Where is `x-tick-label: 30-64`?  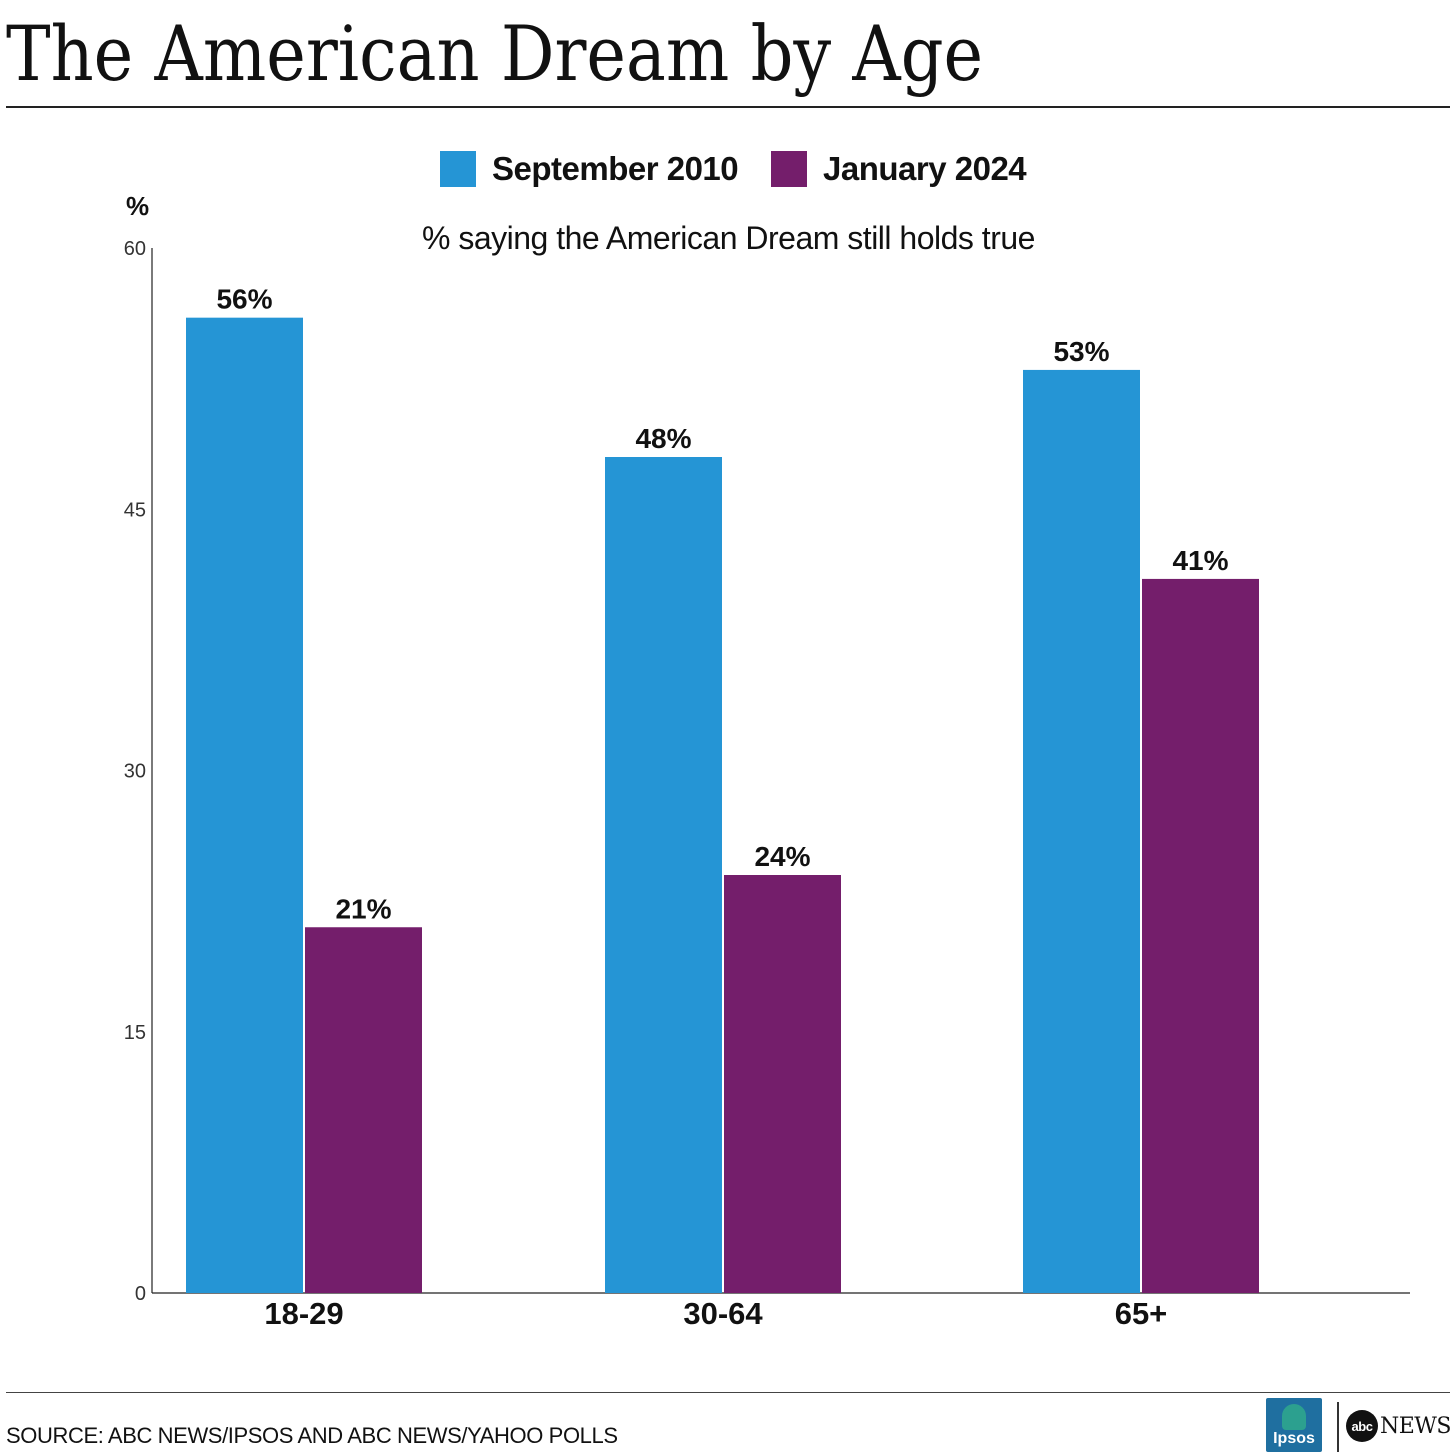 x-tick-label: 30-64 is located at coordinates (723, 1313).